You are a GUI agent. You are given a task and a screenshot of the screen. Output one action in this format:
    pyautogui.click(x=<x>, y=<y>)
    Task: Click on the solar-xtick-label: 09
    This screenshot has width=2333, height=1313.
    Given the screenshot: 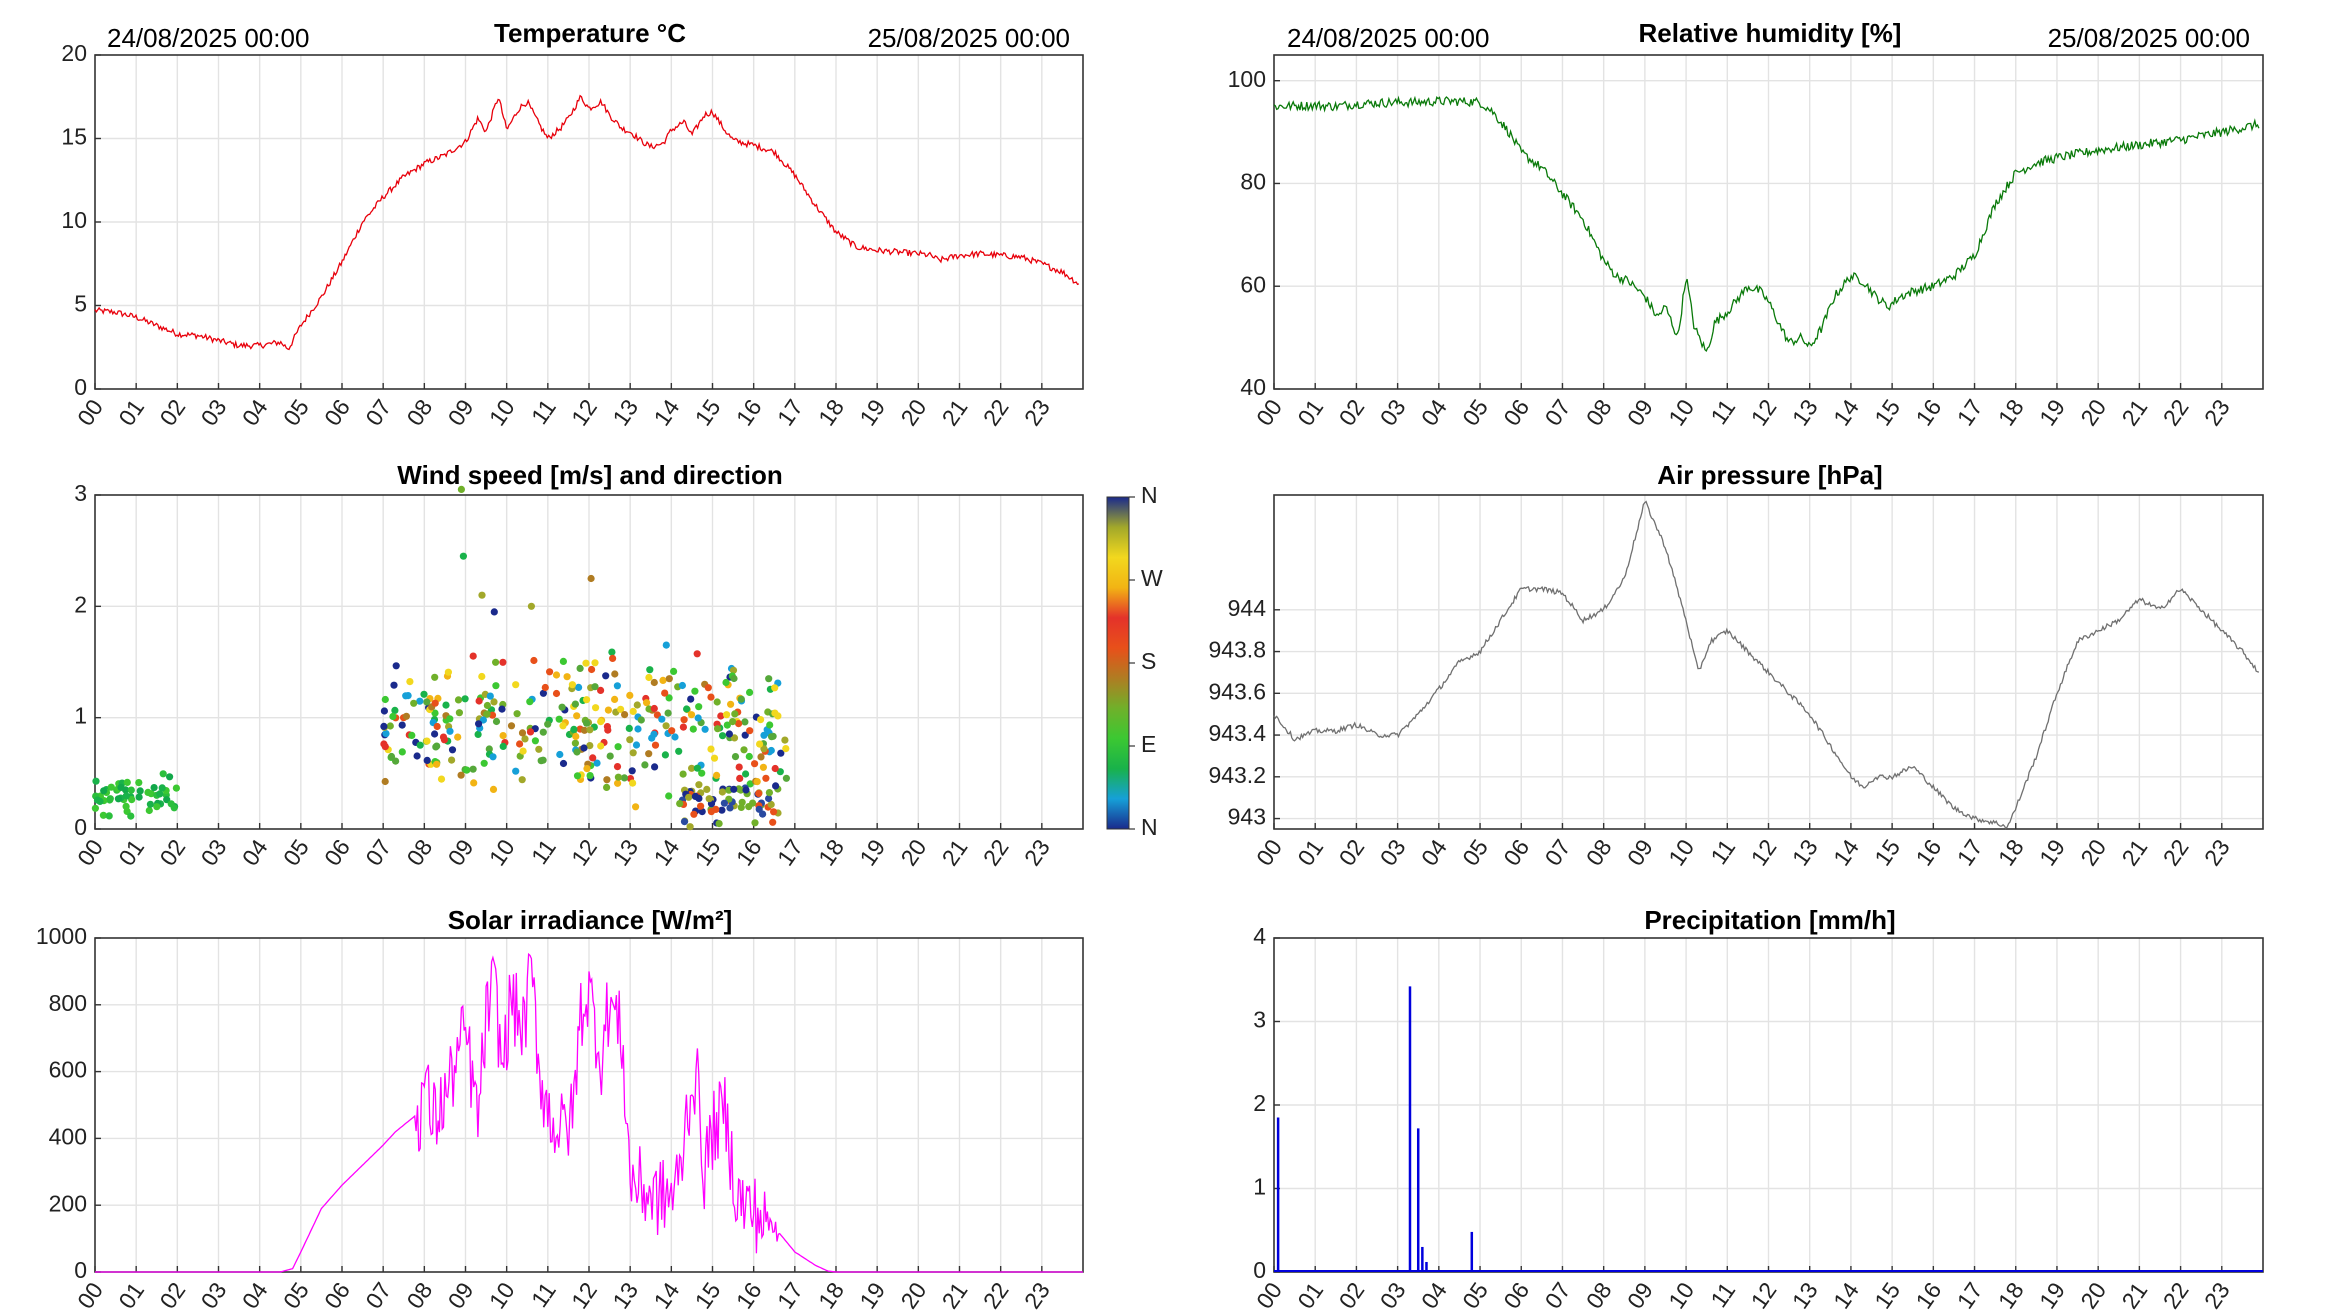 What is the action you would take?
    pyautogui.click(x=461, y=1295)
    